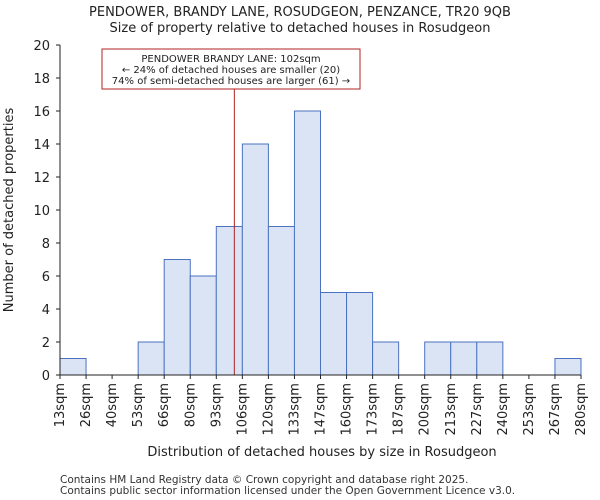 The height and width of the screenshot is (500, 600). What do you see at coordinates (41, 178) in the screenshot?
I see `y-tick-label: 12` at bounding box center [41, 178].